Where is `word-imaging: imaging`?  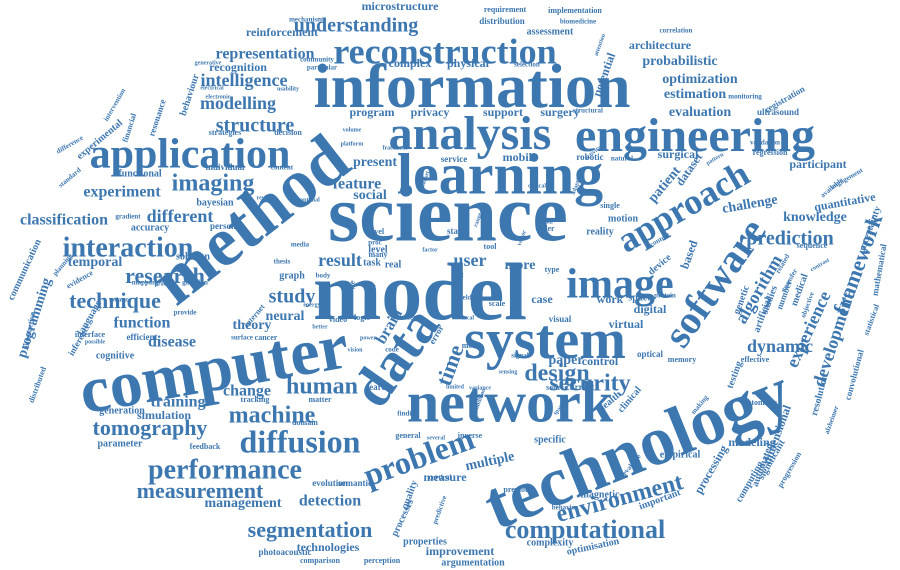
word-imaging: imaging is located at coordinates (213, 184).